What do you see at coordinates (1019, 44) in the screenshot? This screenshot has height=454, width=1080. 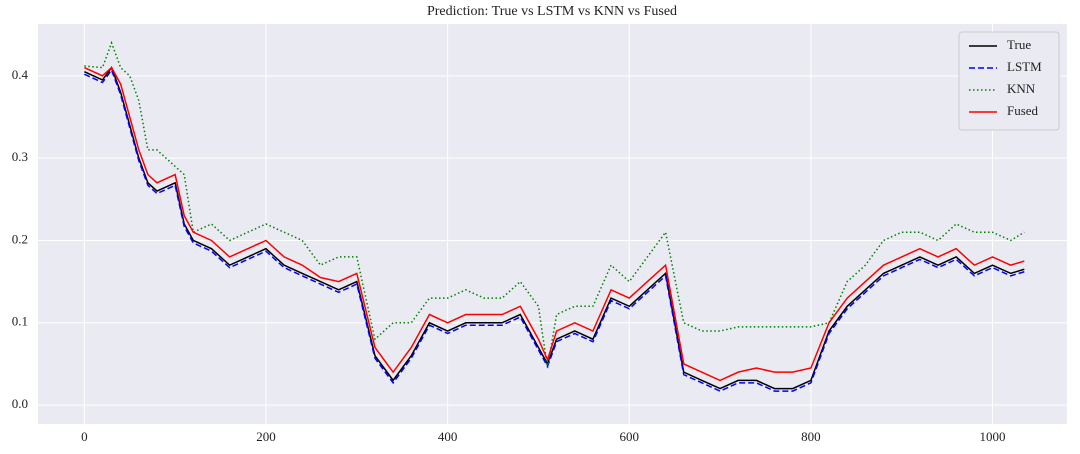 I see `legend-label: True` at bounding box center [1019, 44].